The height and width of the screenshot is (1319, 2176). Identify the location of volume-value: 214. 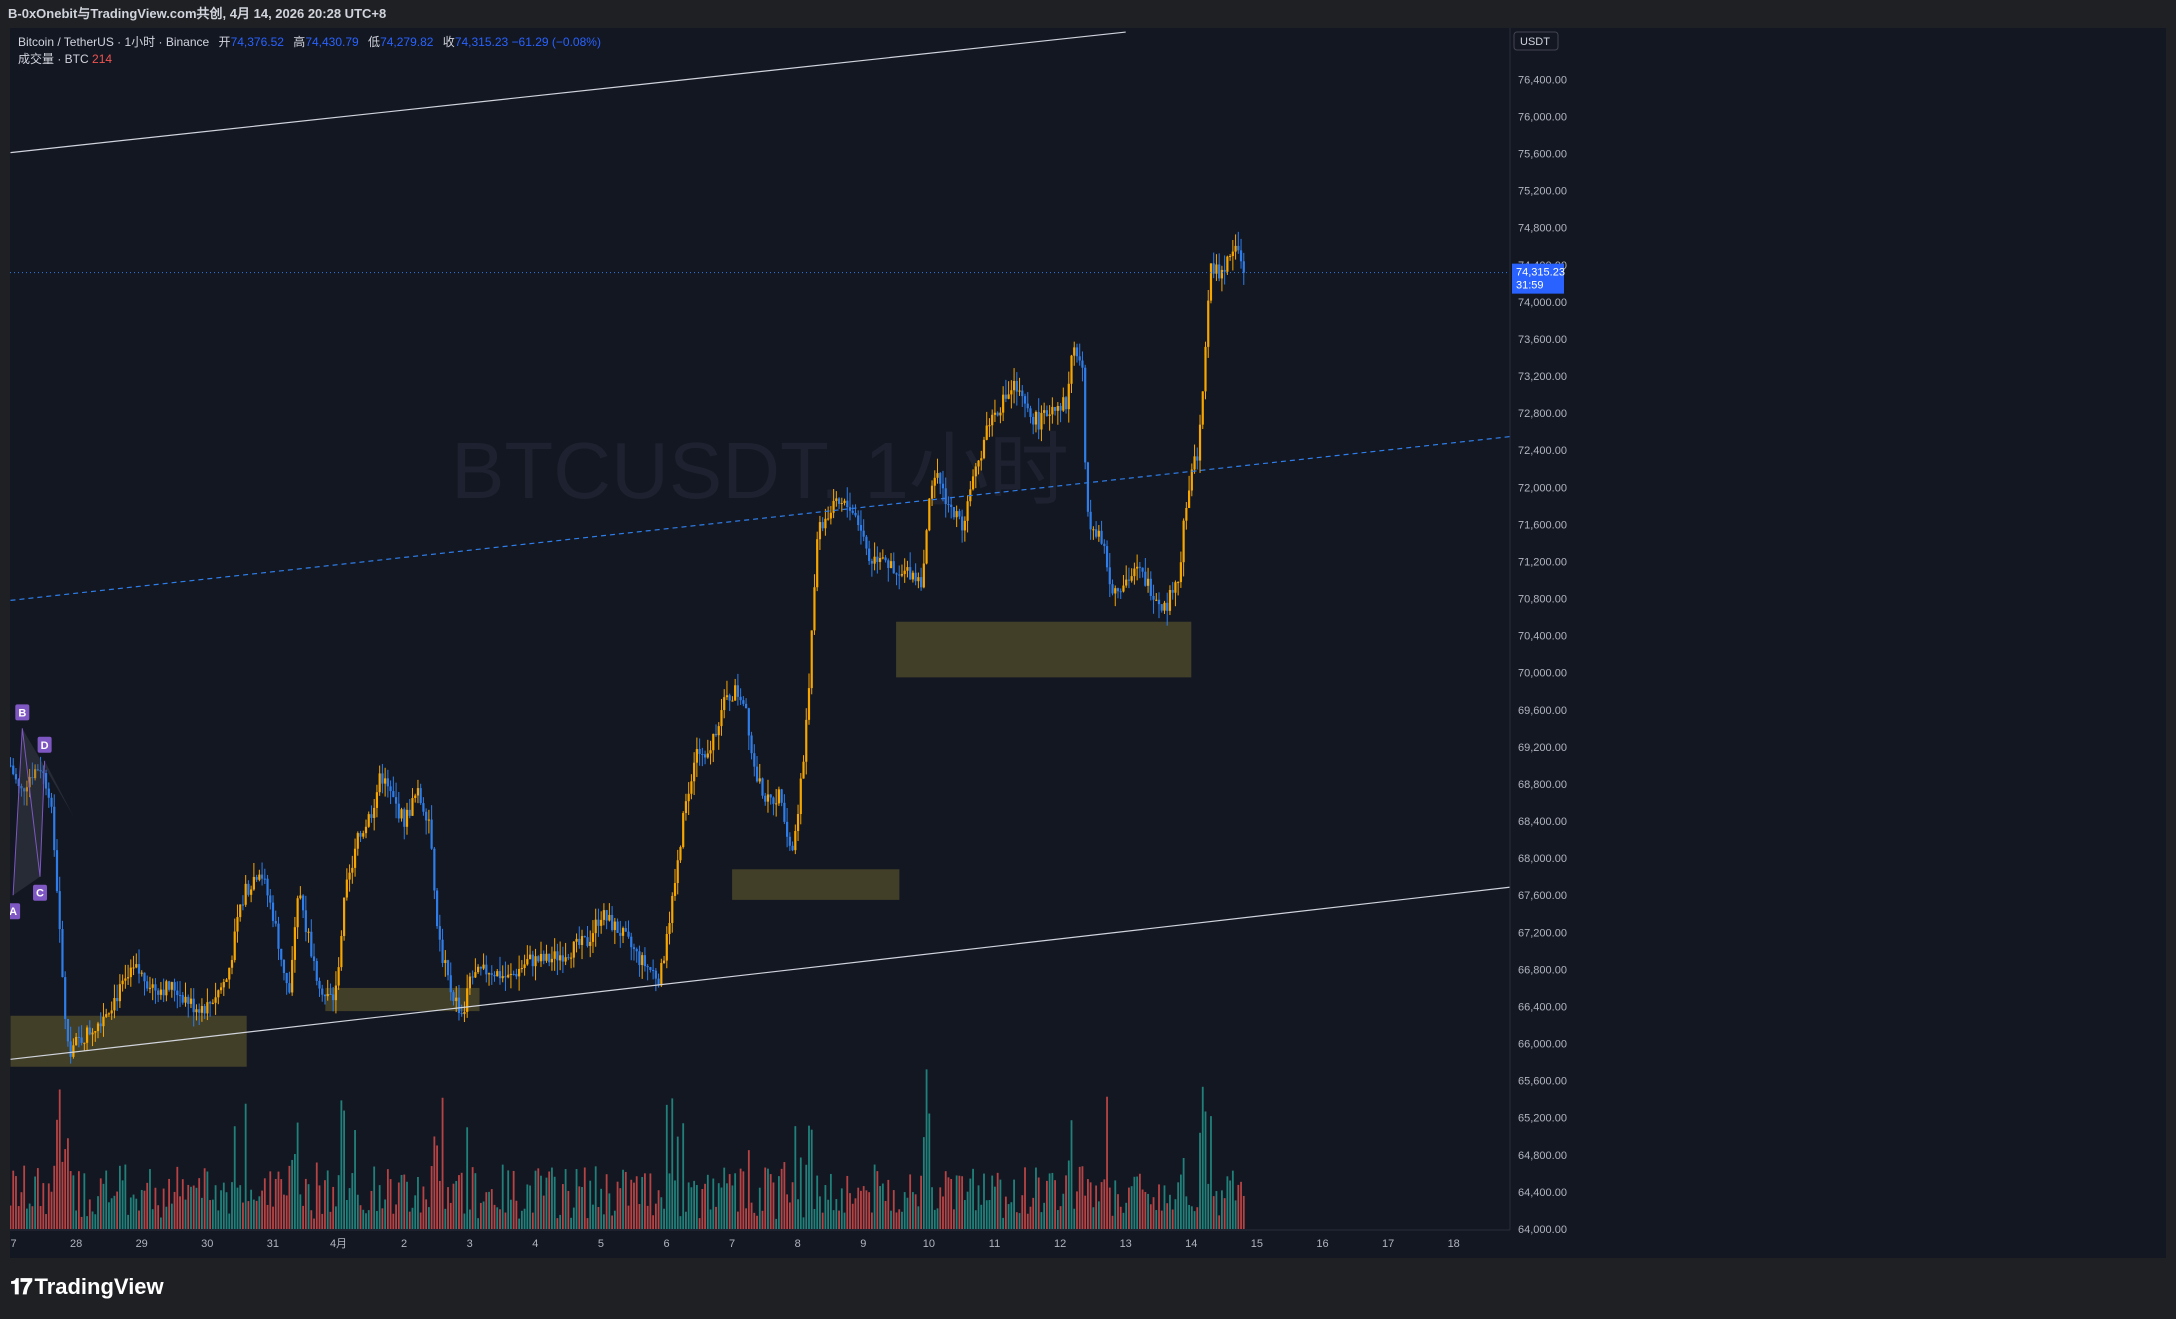
(102, 59).